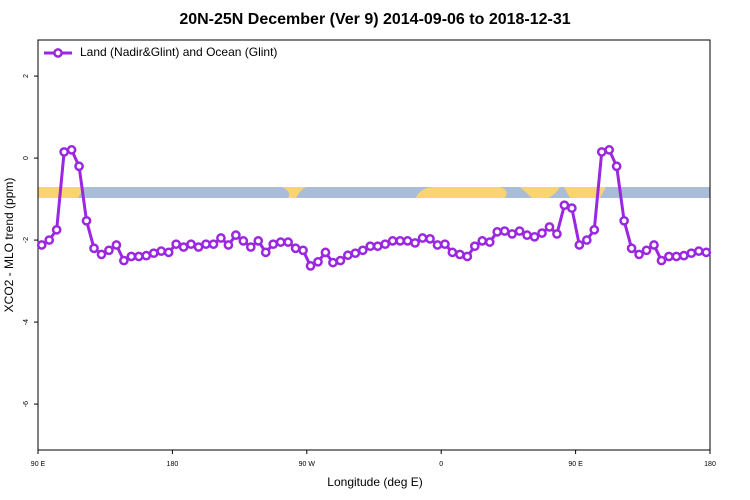  I want to click on legend-marker, so click(58, 53).